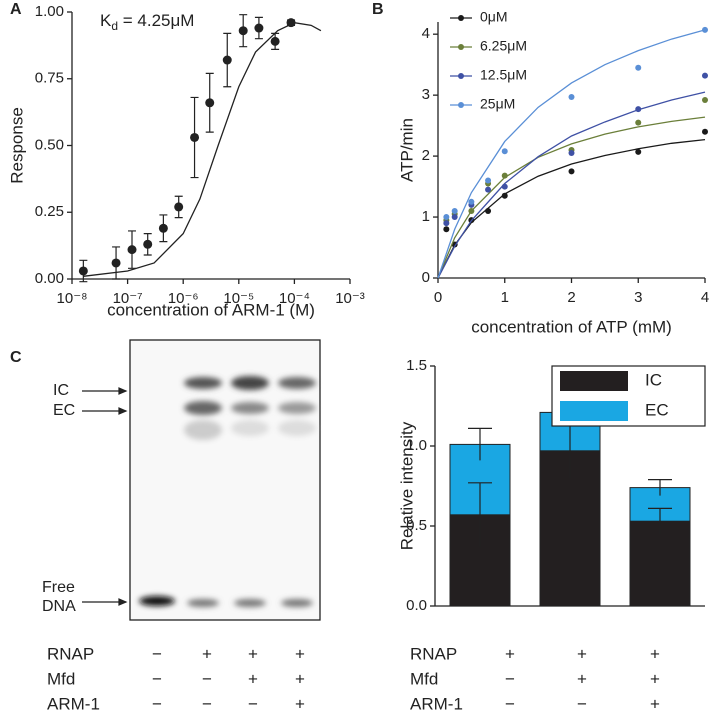 The height and width of the screenshot is (717, 710). What do you see at coordinates (58, 587) in the screenshot?
I see `gel-label: Free` at bounding box center [58, 587].